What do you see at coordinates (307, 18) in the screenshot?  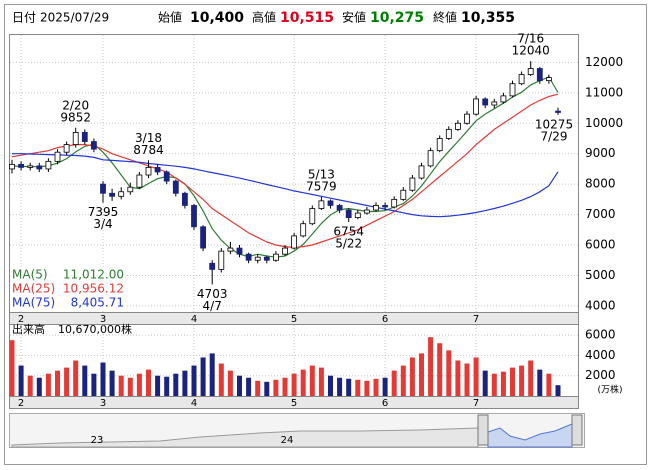 I see `header-value: 10,515` at bounding box center [307, 18].